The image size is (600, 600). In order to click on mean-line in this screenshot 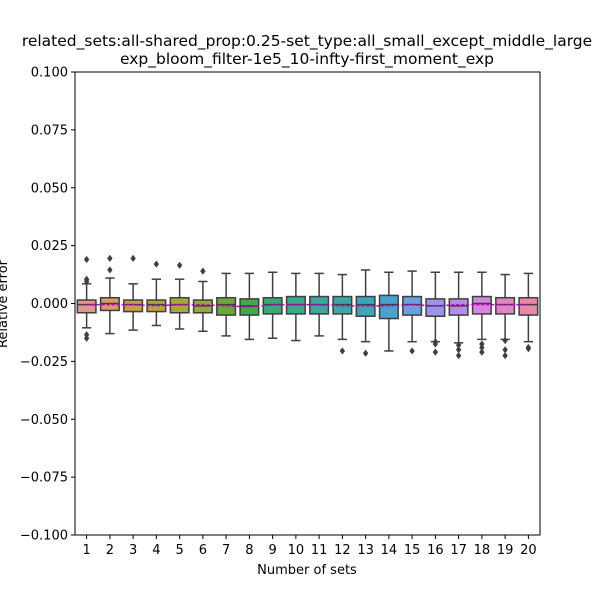, I will do `click(307, 305)`.